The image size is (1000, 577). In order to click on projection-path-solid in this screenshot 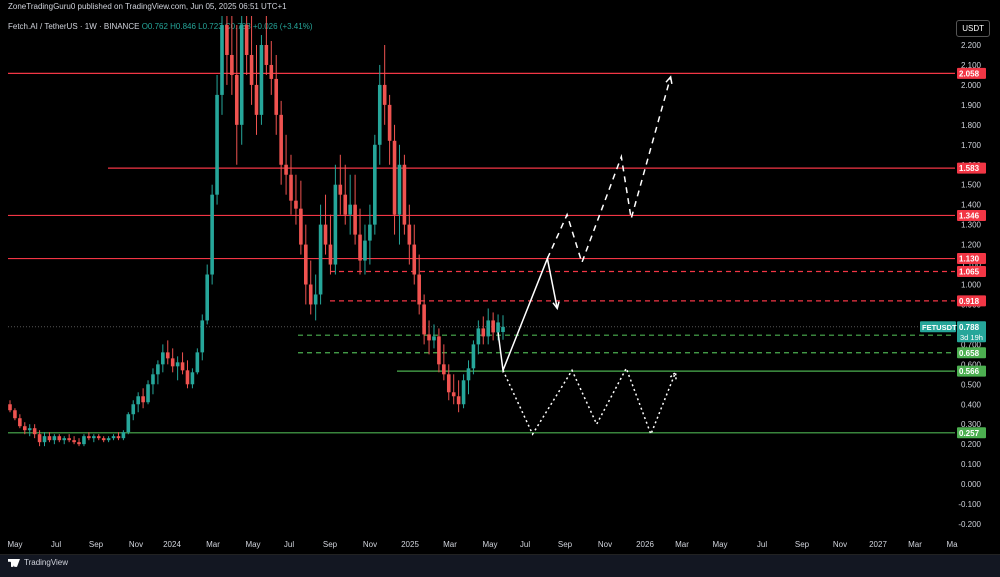, I will do `click(527, 314)`.